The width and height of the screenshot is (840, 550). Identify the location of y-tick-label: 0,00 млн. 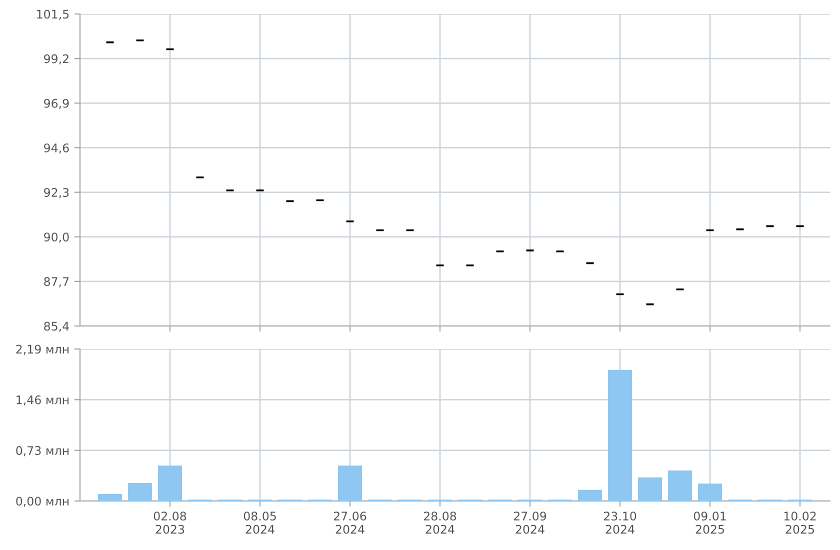
(42, 501).